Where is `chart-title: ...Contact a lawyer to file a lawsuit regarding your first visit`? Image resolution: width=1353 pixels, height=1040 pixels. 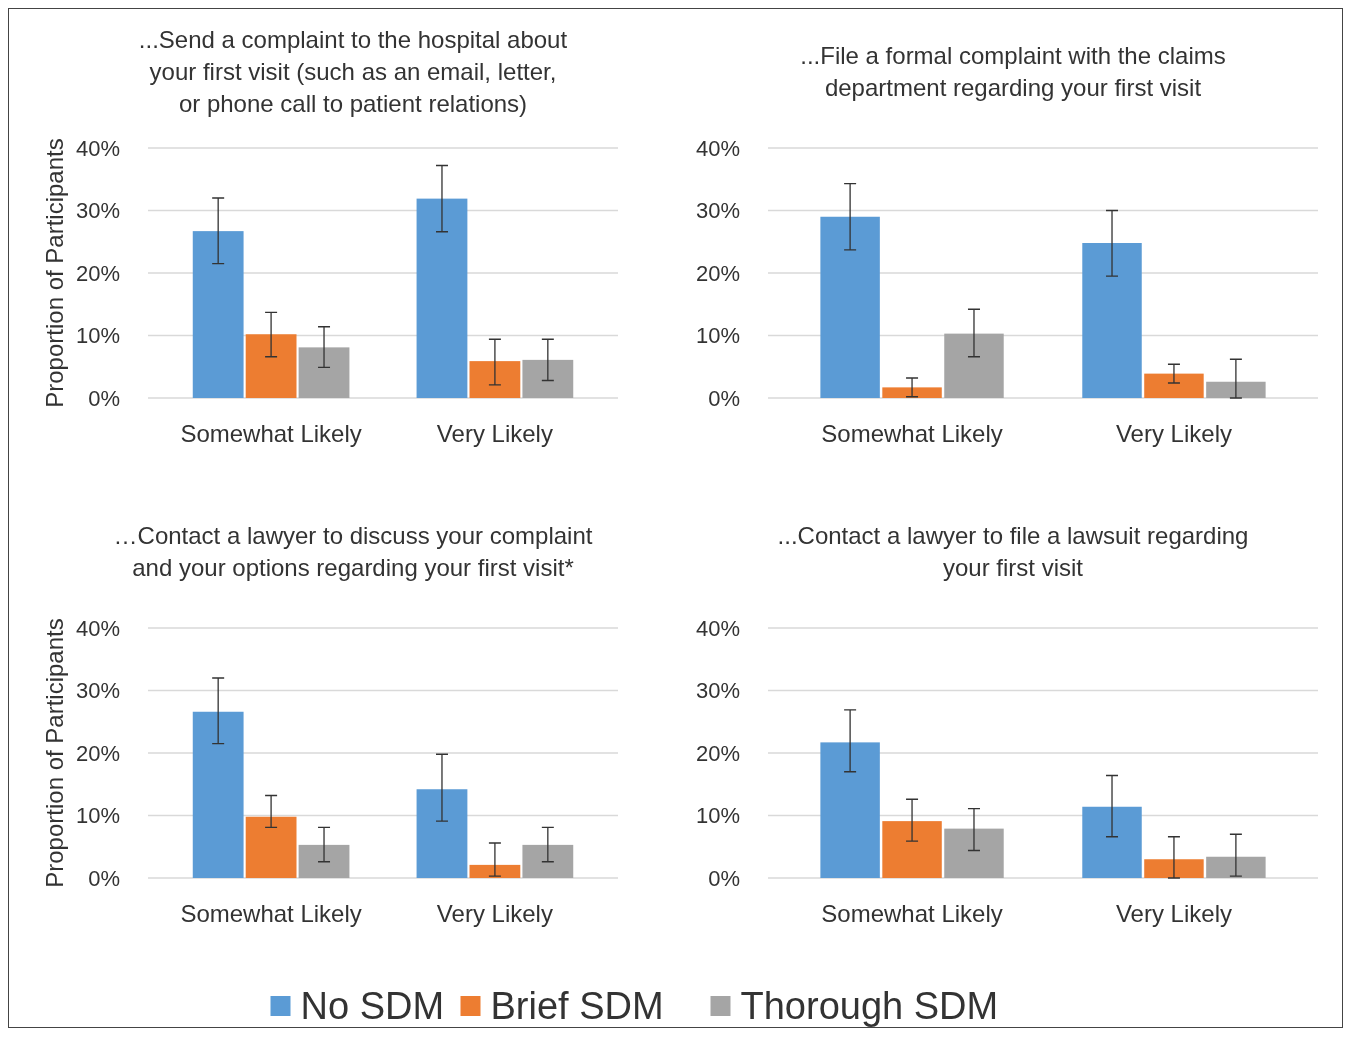
chart-title: ...Contact a lawyer to file a lawsuit regarding your first visit is located at coordinates (1013, 551).